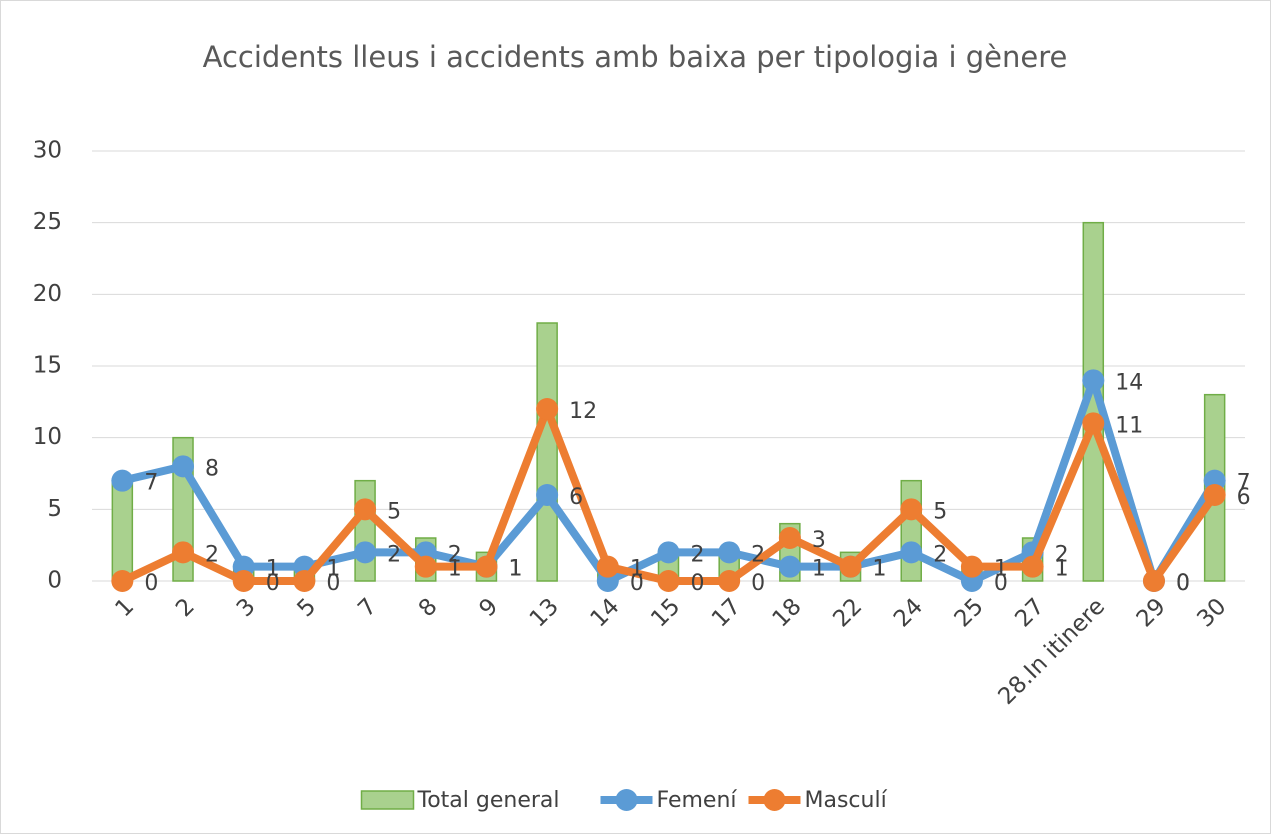 This screenshot has height=834, width=1271. I want to click on y-tick-label: 5, so click(54, 509).